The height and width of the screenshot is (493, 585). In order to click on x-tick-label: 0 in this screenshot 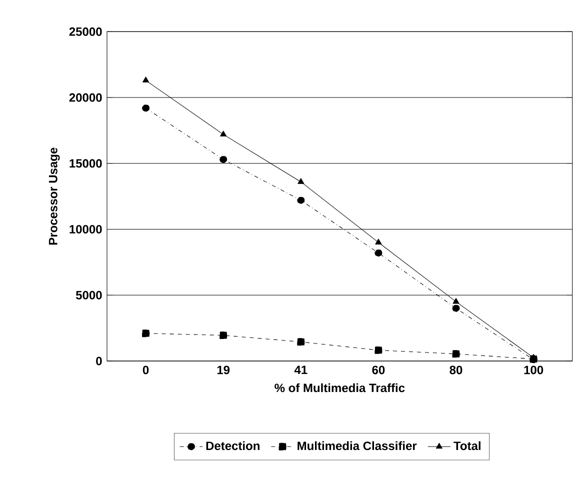, I will do `click(145, 370)`.